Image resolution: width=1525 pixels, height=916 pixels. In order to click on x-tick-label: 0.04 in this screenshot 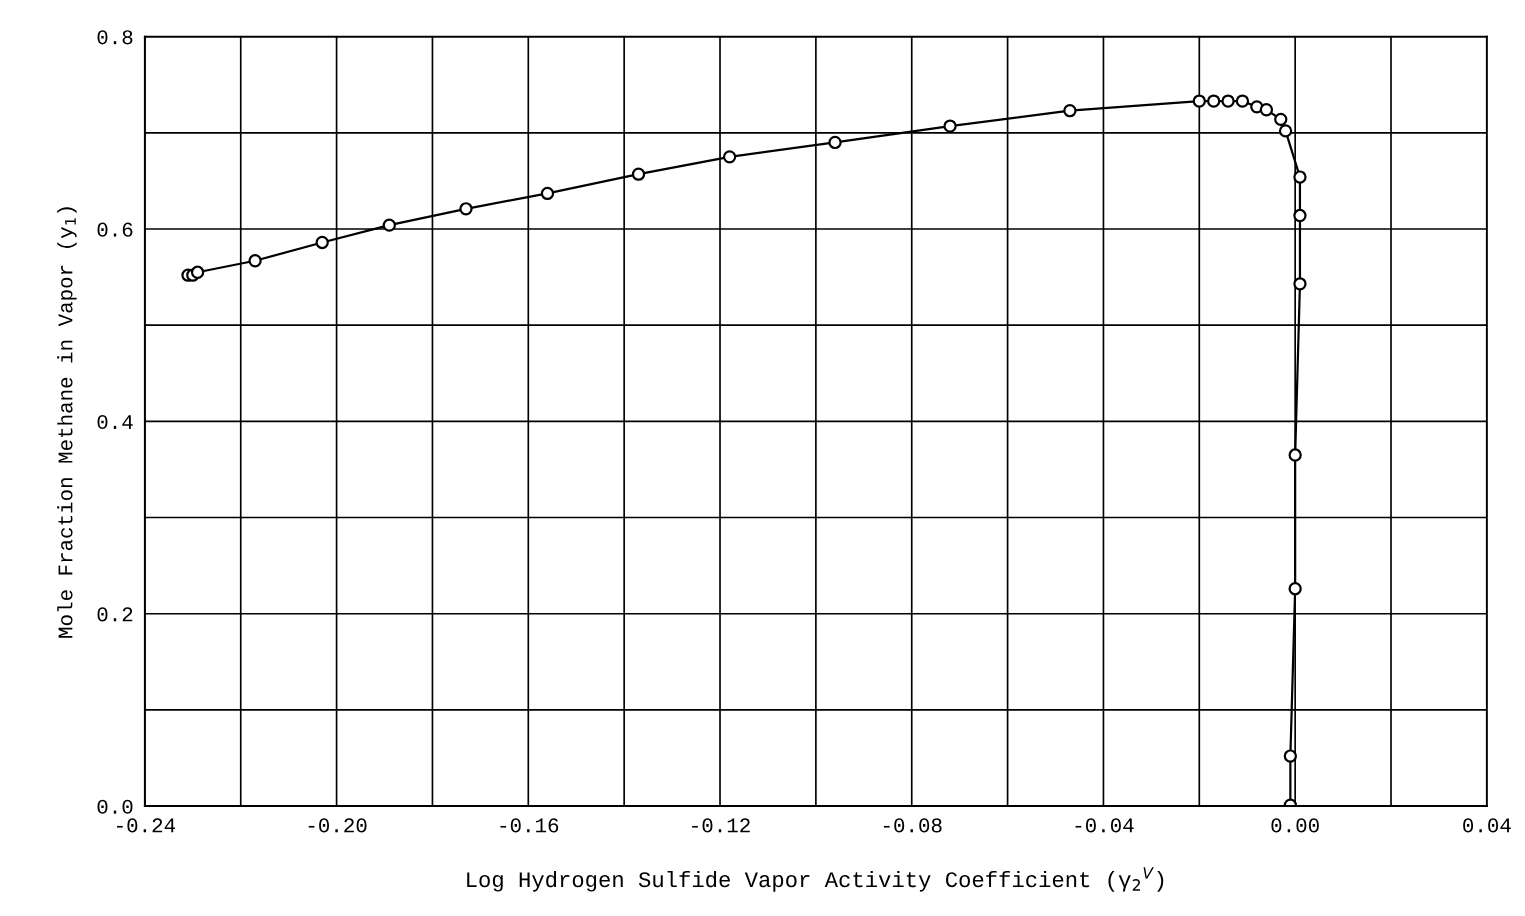, I will do `click(1487, 825)`.